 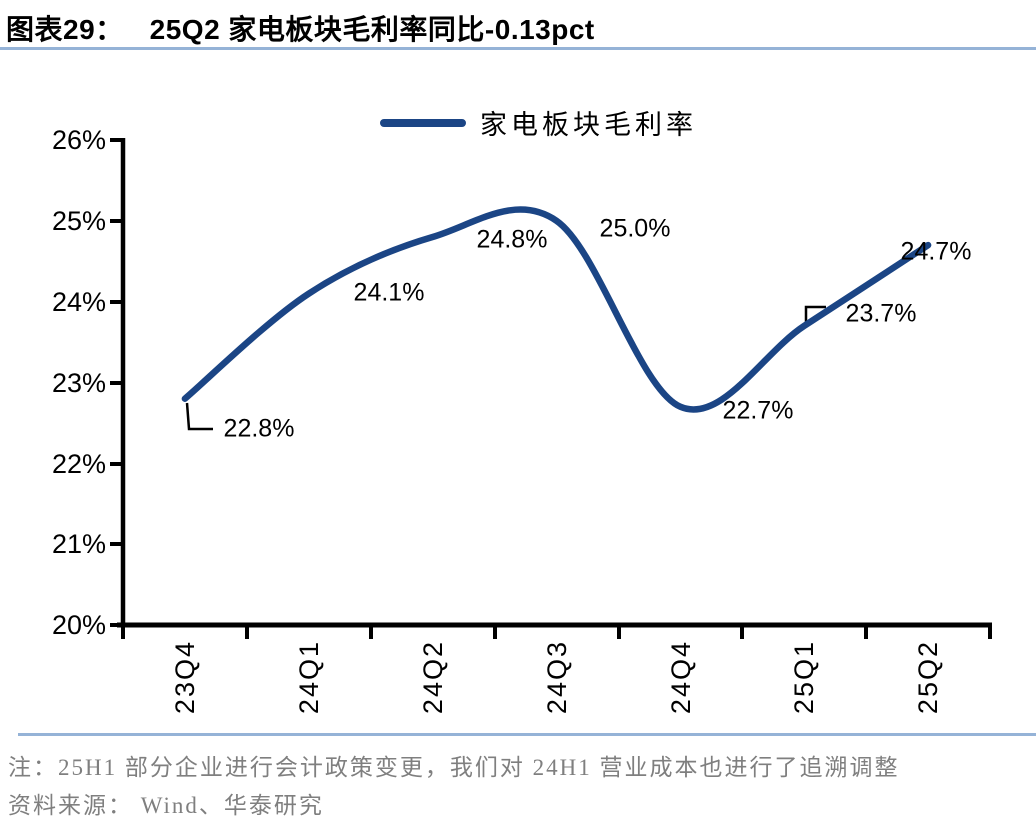 What do you see at coordinates (433, 677) in the screenshot?
I see `x-axis-label: 24Q2` at bounding box center [433, 677].